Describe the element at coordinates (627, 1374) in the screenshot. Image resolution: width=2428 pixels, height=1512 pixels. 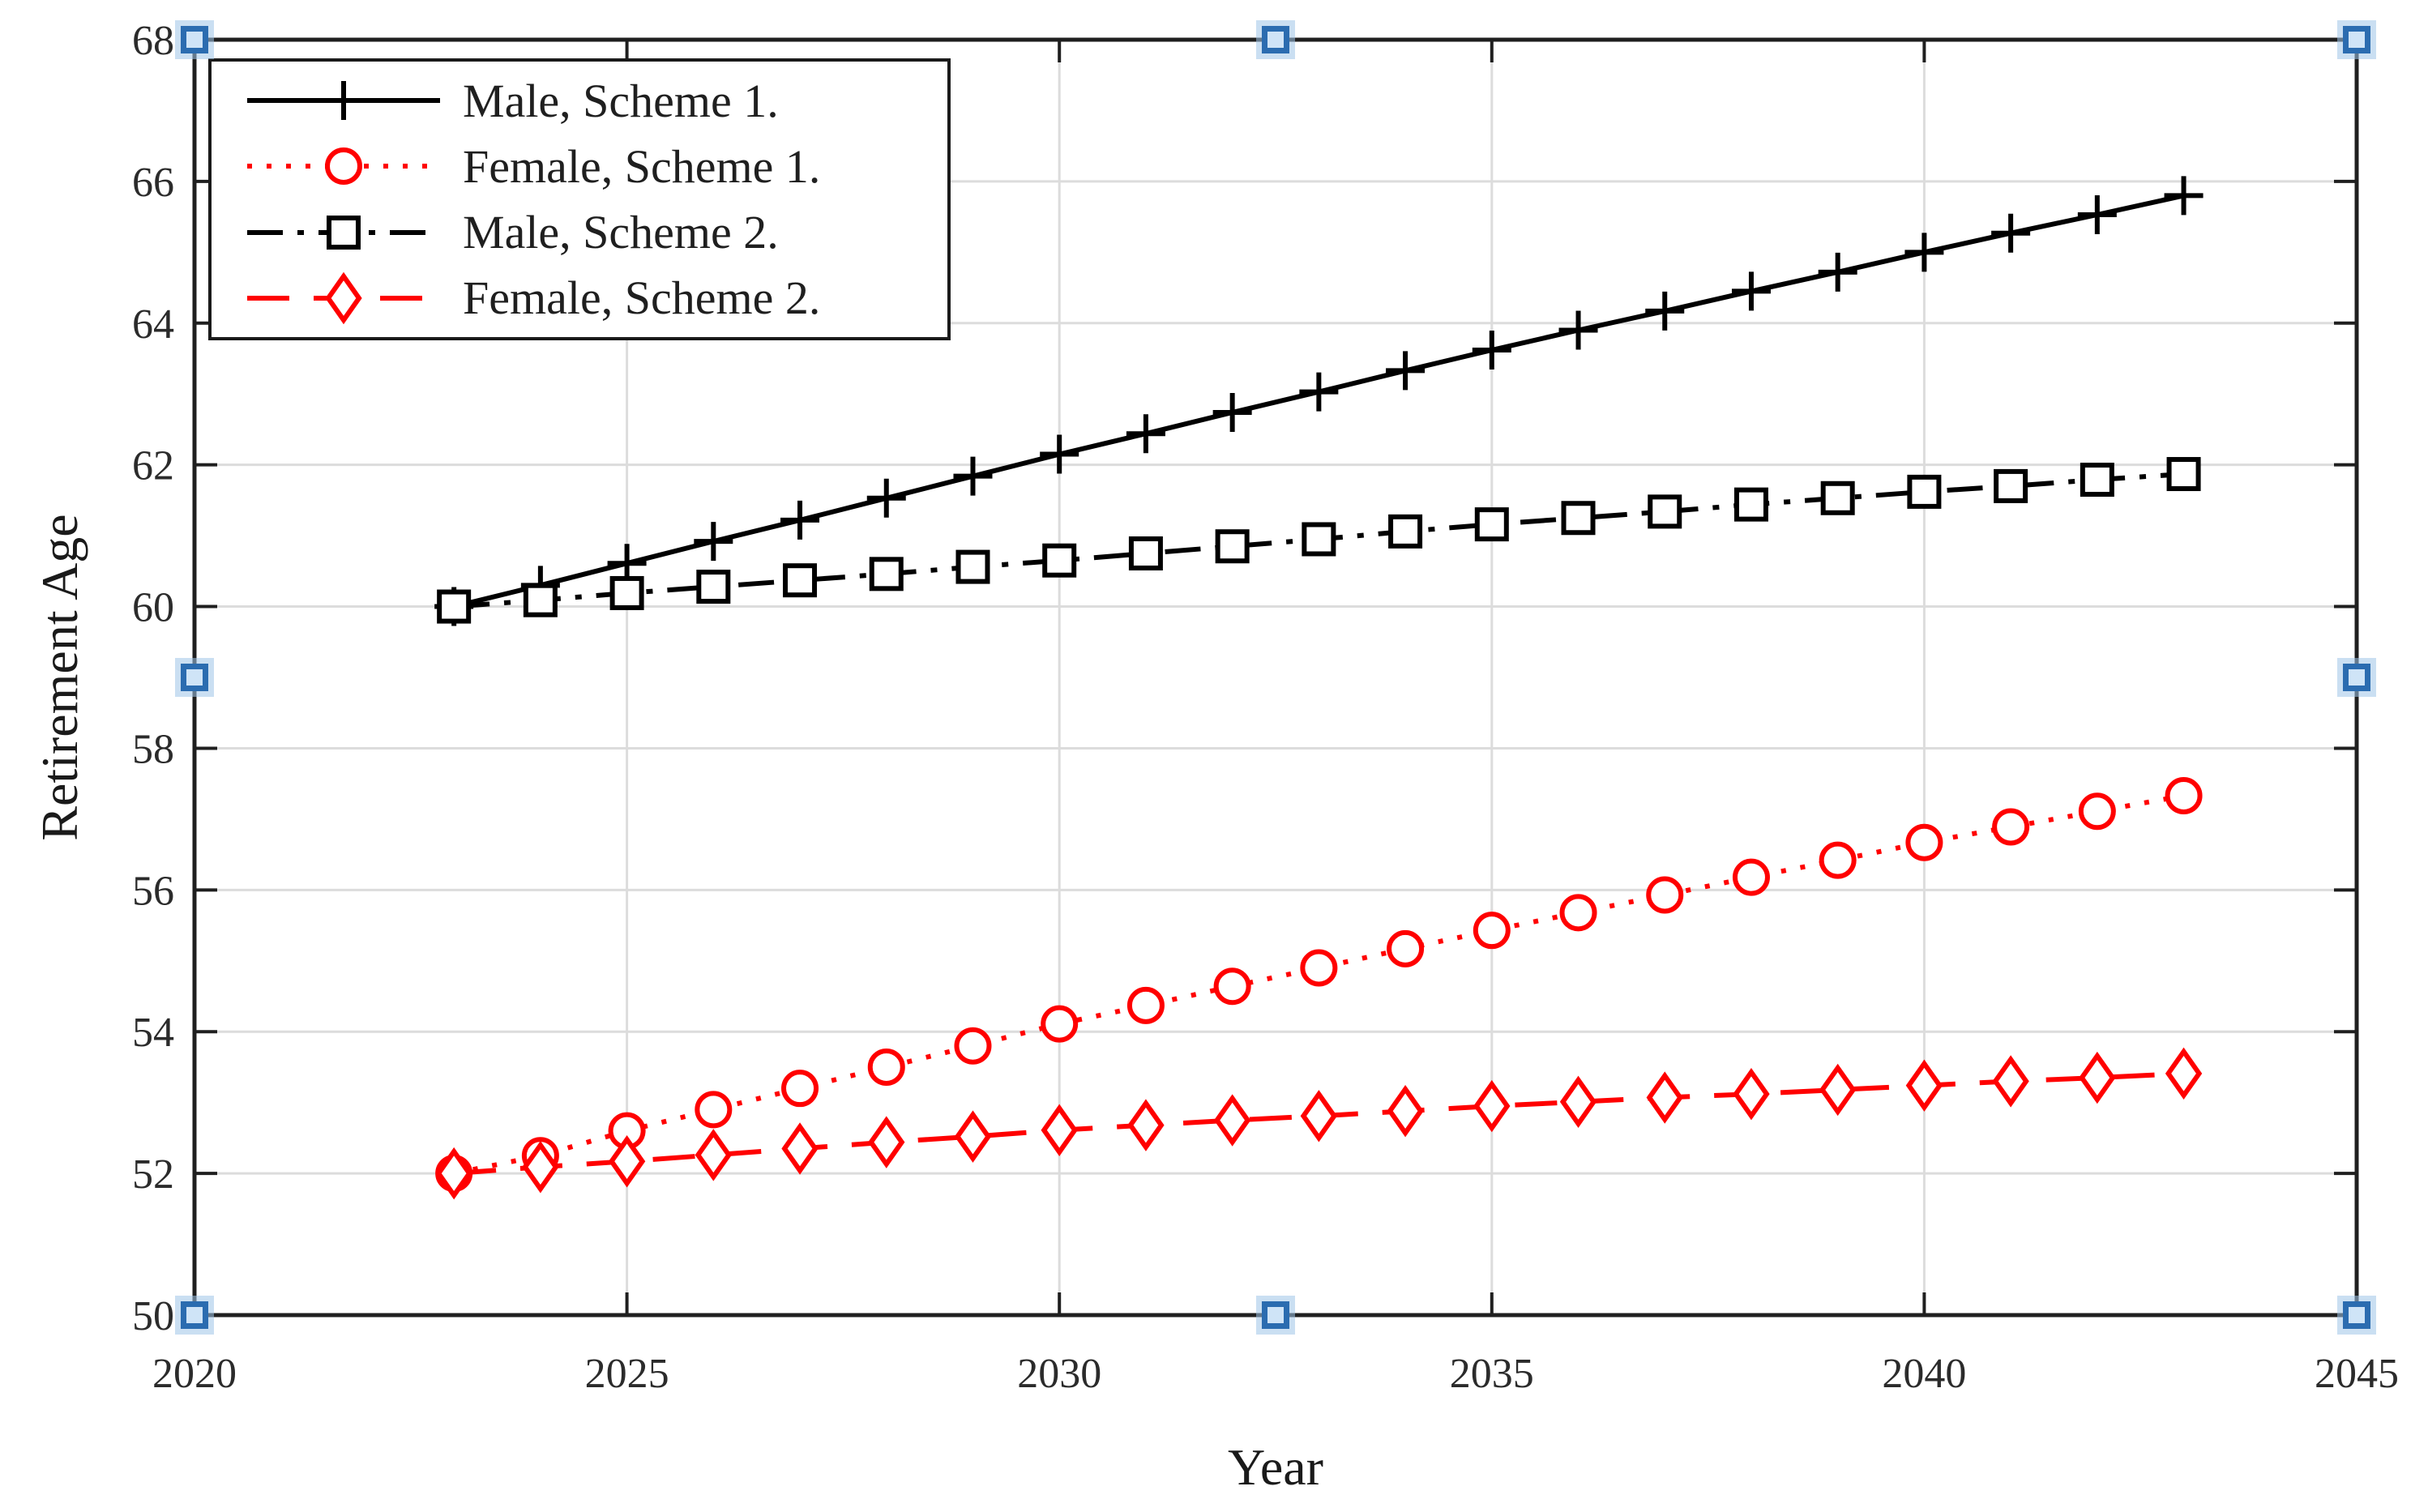
I see `x-tick-label: 2025` at that location.